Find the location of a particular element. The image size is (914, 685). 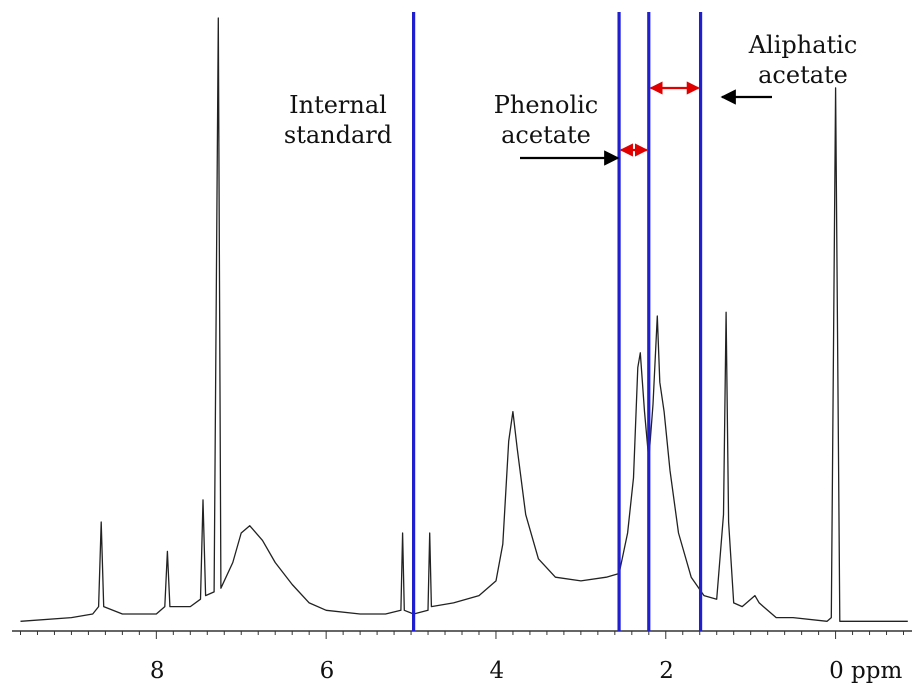

x-tick-label: 4 is located at coordinates (496, 671).